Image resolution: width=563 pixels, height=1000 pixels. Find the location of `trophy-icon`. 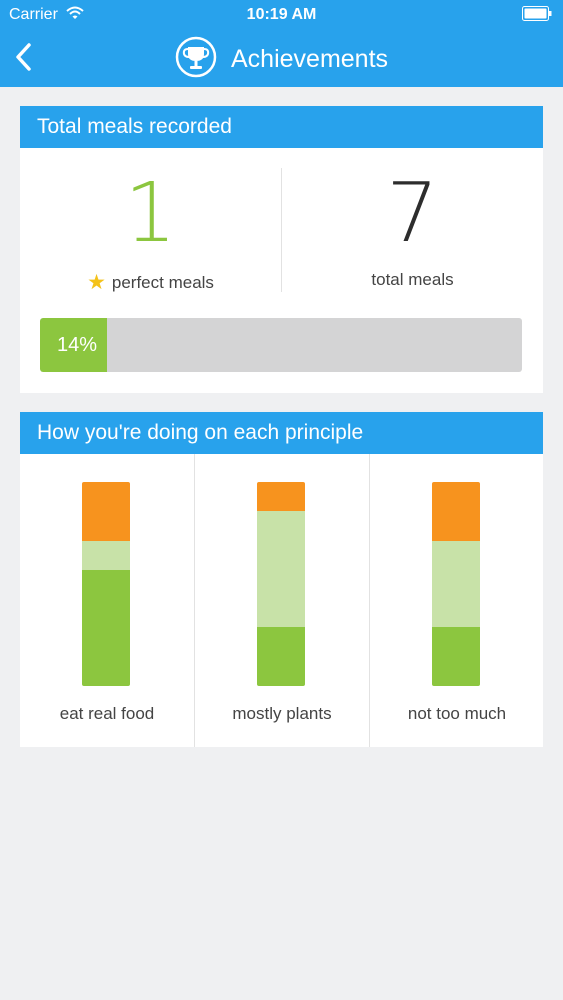

trophy-icon is located at coordinates (196, 57).